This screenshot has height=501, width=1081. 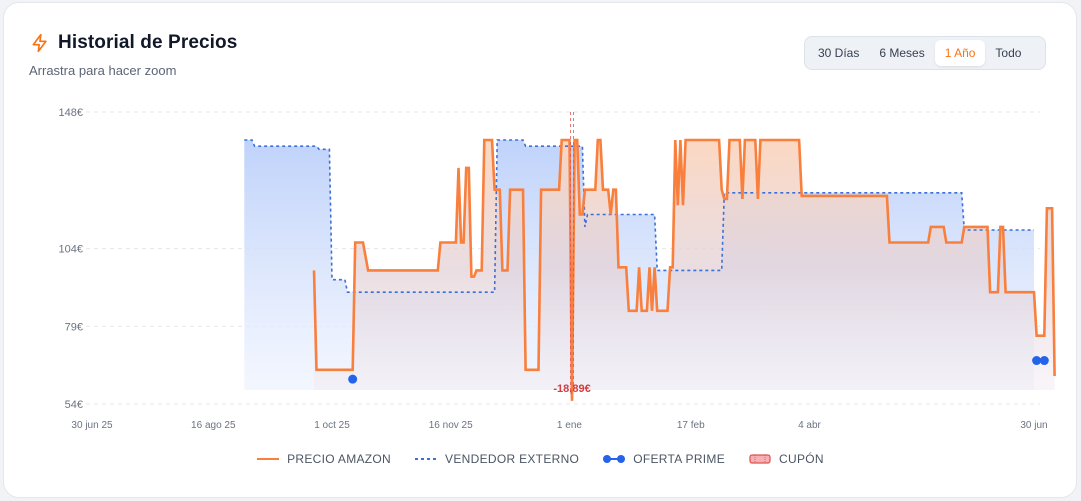 What do you see at coordinates (571, 389) in the screenshot?
I see `coupon-label: -18,89€` at bounding box center [571, 389].